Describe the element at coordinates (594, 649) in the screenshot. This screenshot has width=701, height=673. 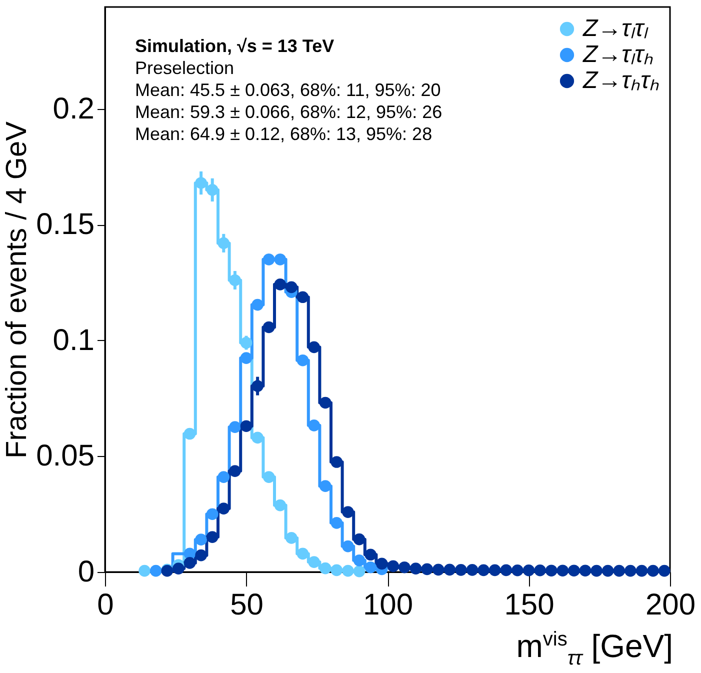
I see `x-axis-title: m$^{vis}$$_{ττ}$ [GeV]` at that location.